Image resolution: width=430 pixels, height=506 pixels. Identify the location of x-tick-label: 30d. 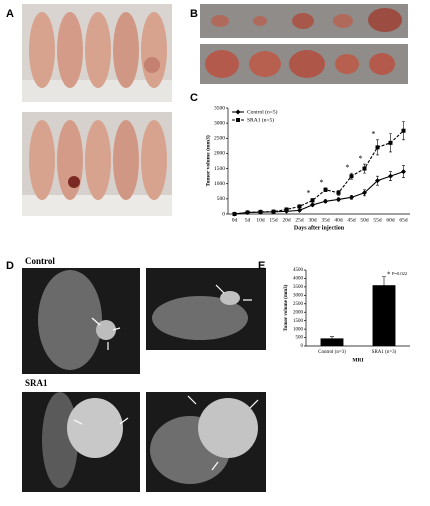
(312, 220).